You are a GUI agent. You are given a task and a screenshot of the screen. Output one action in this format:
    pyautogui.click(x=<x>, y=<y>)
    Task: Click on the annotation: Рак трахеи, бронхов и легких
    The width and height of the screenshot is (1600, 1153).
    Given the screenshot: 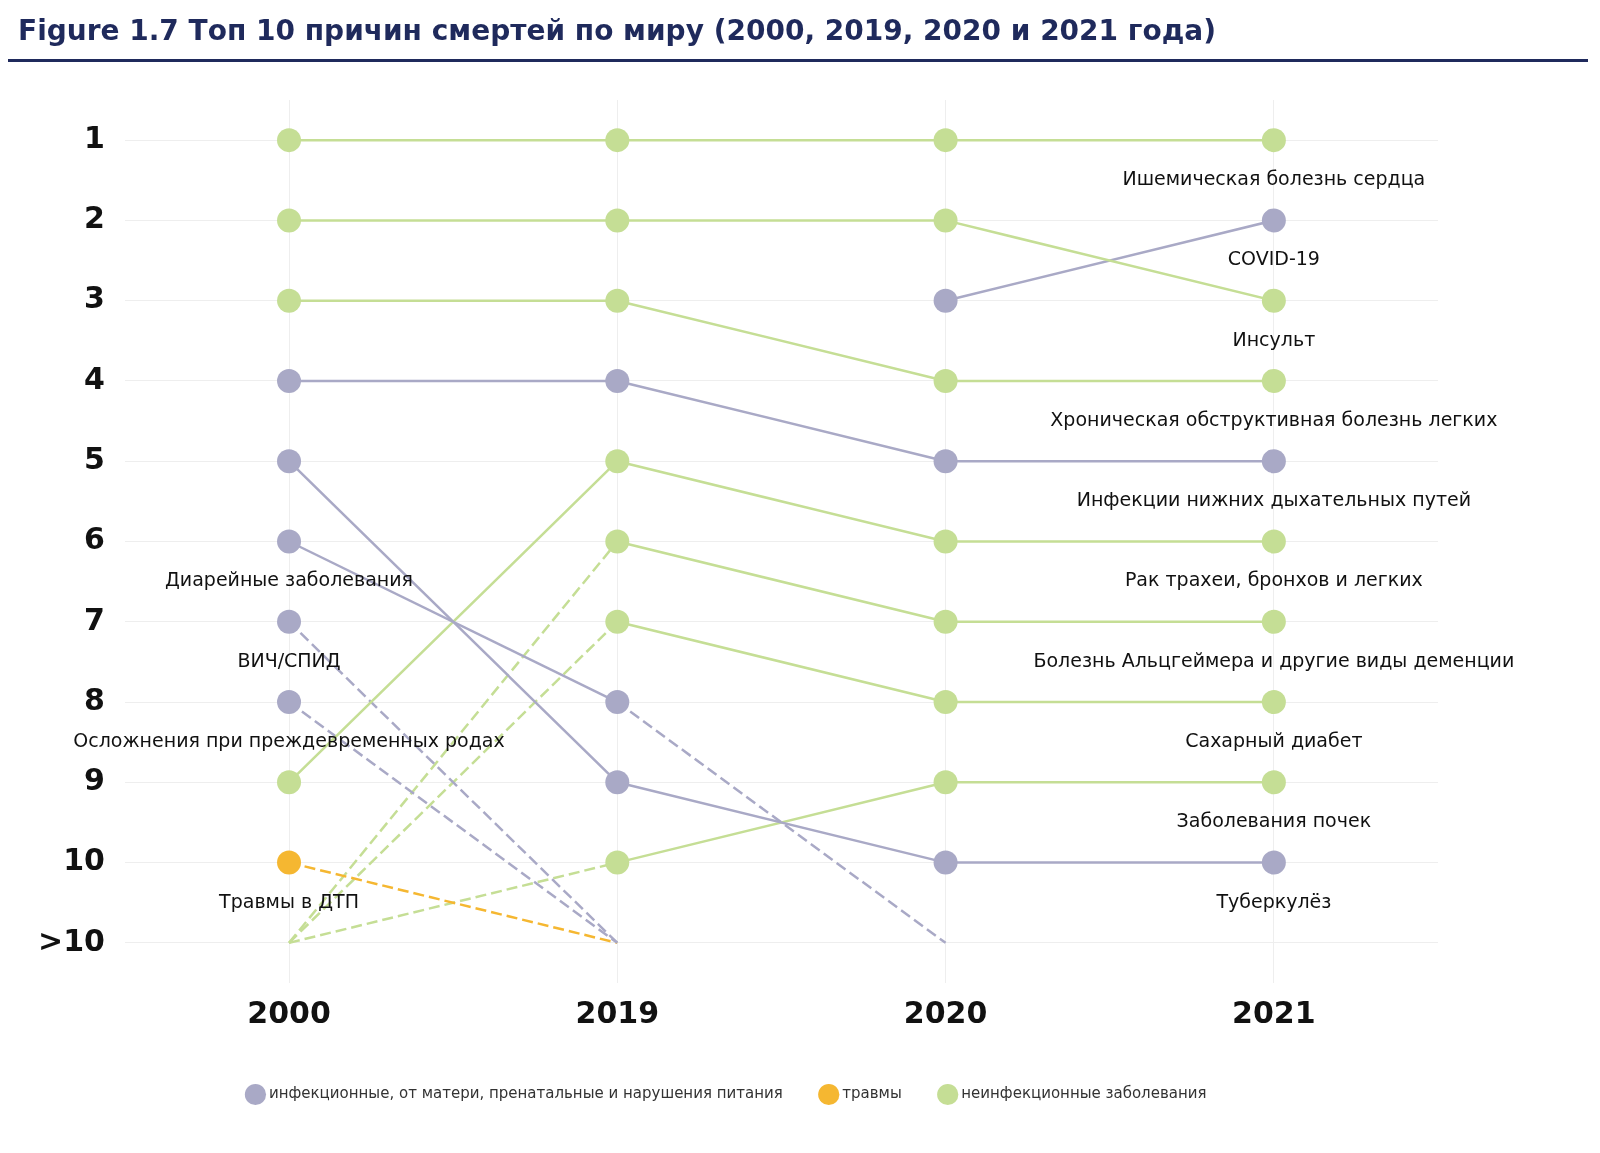 What is the action you would take?
    pyautogui.click(x=1273, y=579)
    